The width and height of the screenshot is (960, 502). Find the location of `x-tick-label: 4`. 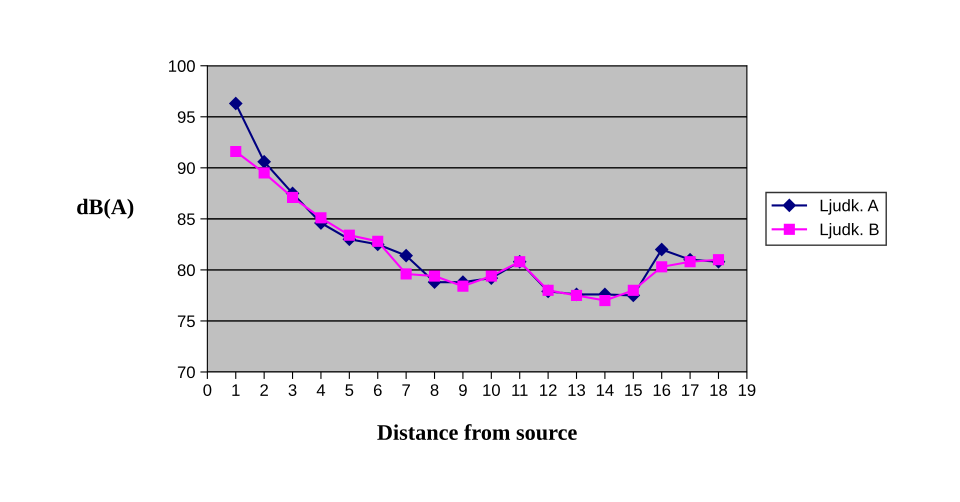

x-tick-label: 4 is located at coordinates (321, 390).